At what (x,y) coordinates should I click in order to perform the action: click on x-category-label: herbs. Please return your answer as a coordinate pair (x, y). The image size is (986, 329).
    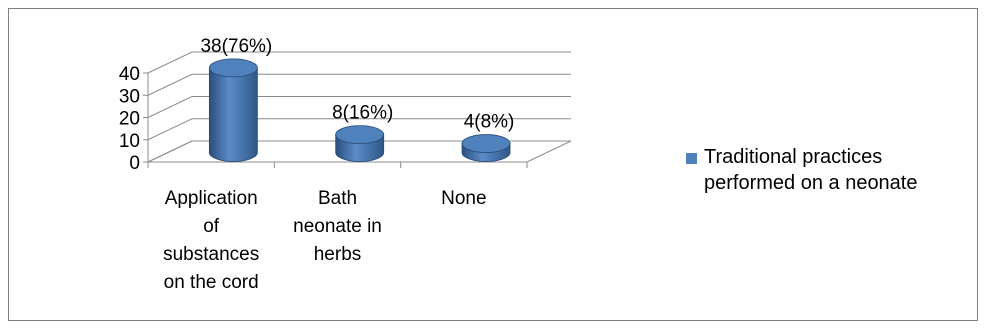
    Looking at the image, I should click on (338, 254).